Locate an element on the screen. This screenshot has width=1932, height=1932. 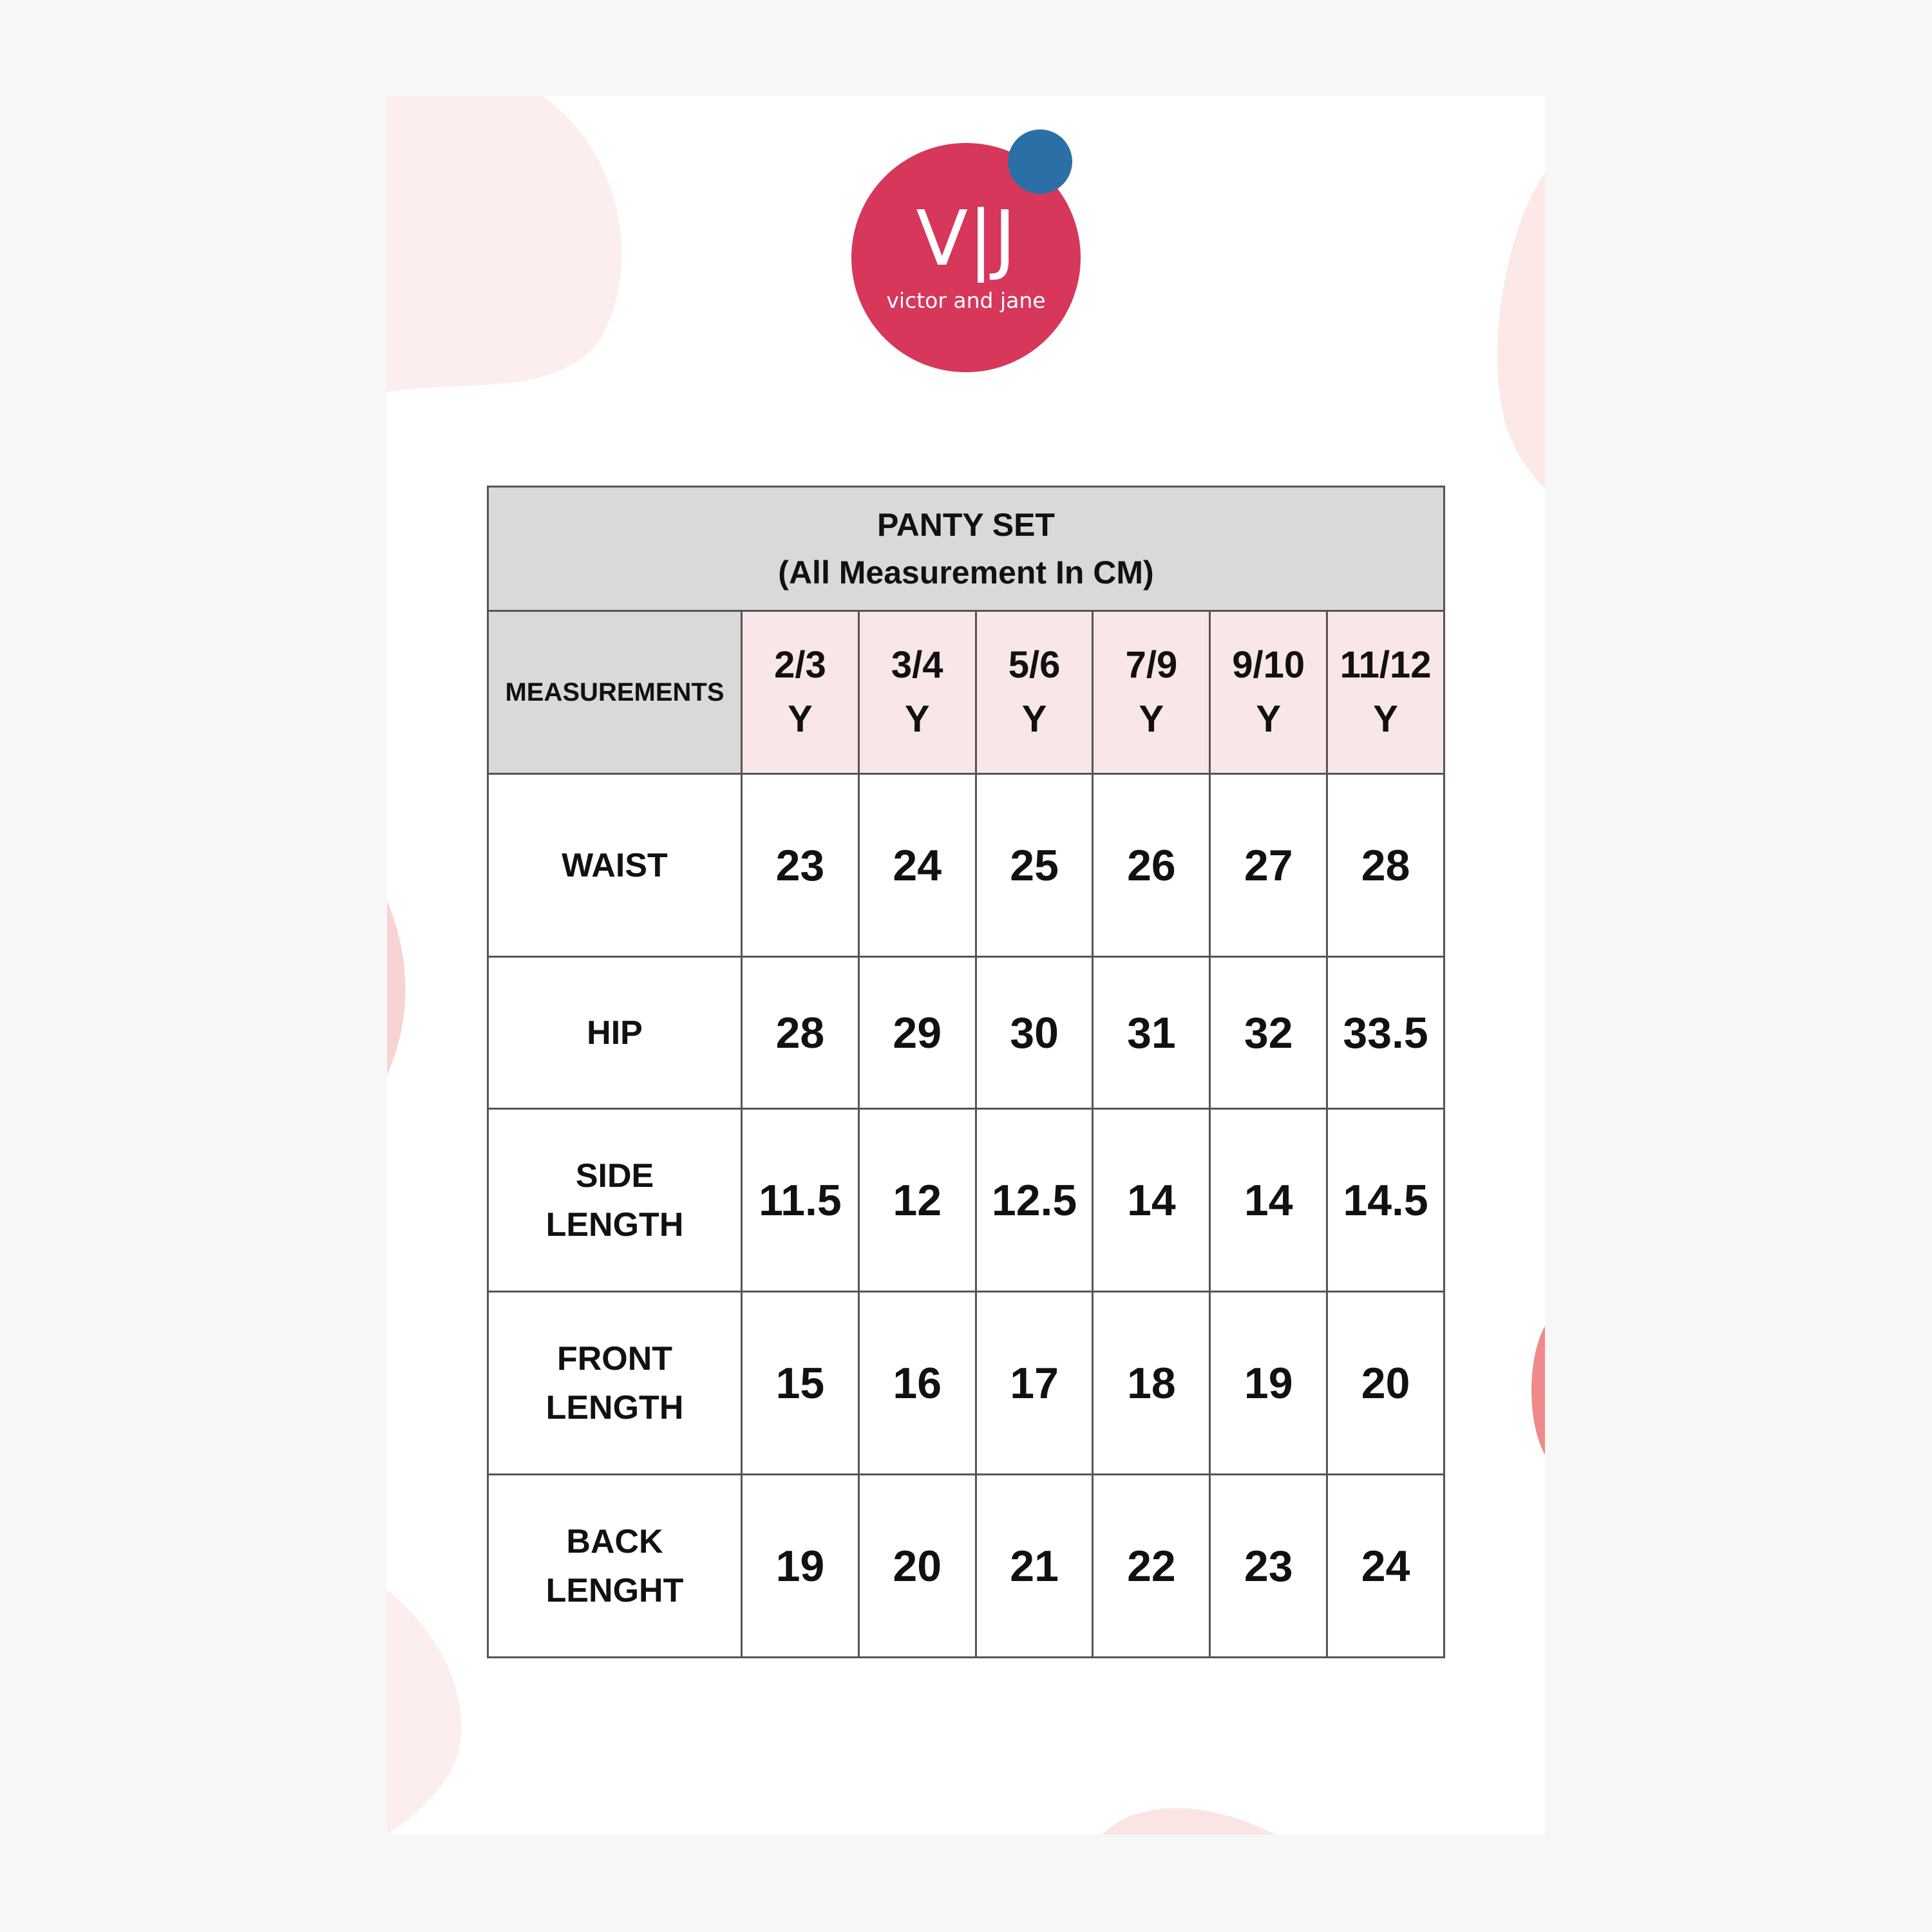
blob-left-mid is located at coordinates (397, 988).